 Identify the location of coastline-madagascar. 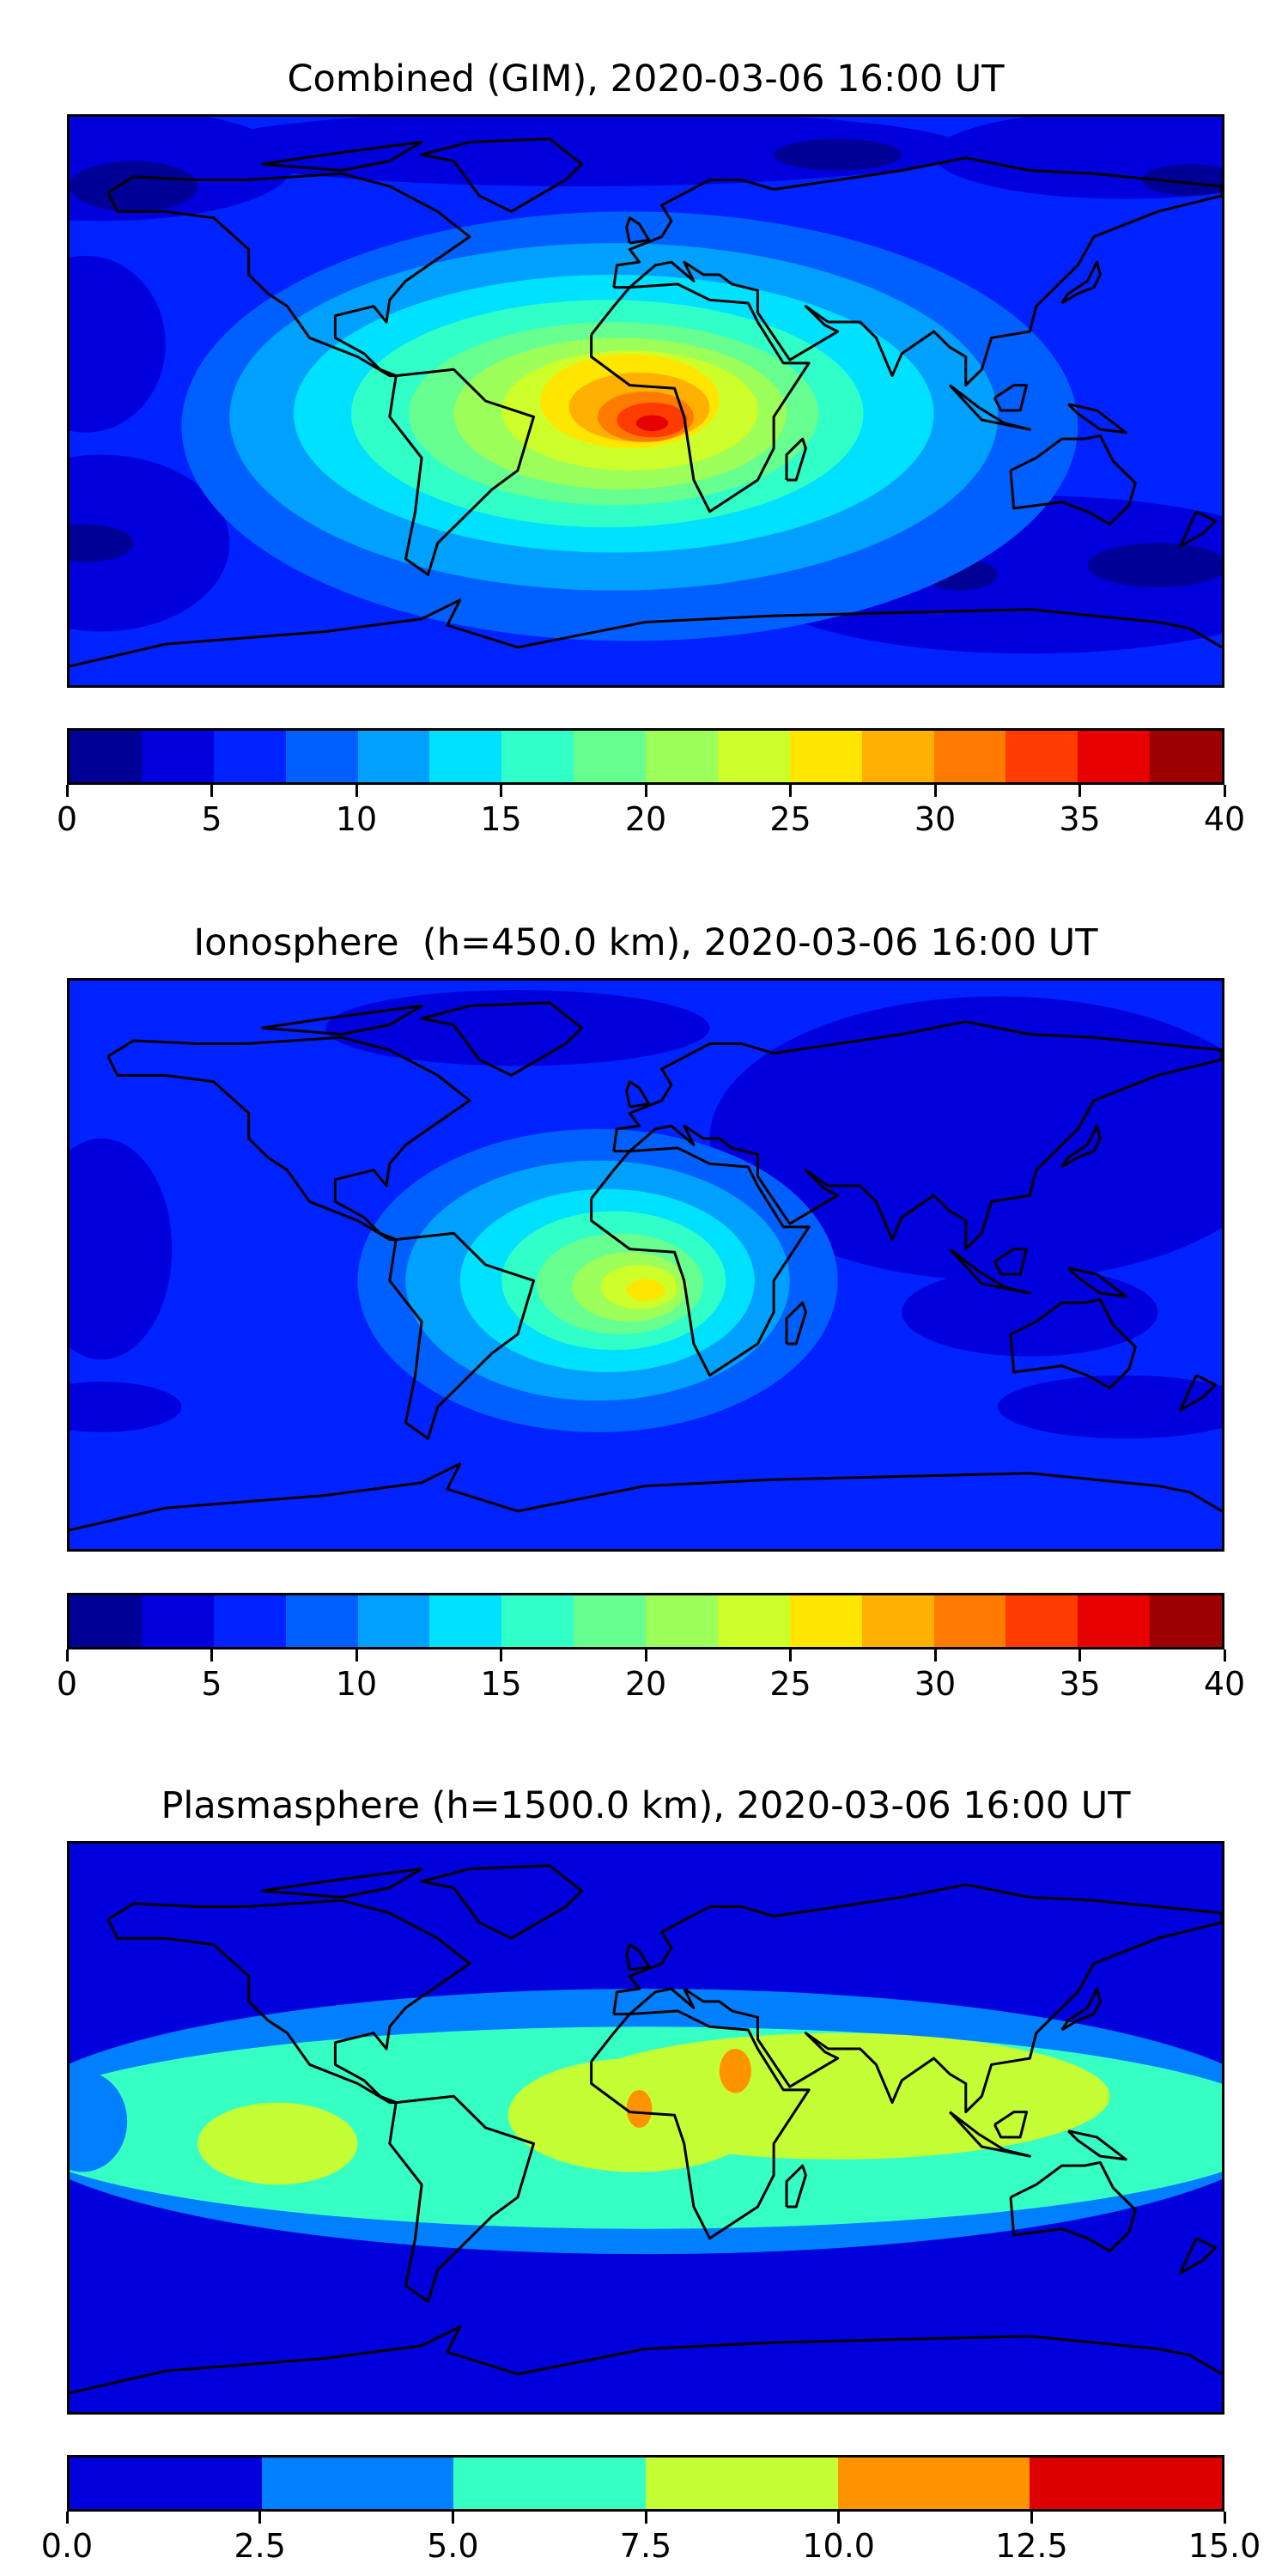
(796, 2186).